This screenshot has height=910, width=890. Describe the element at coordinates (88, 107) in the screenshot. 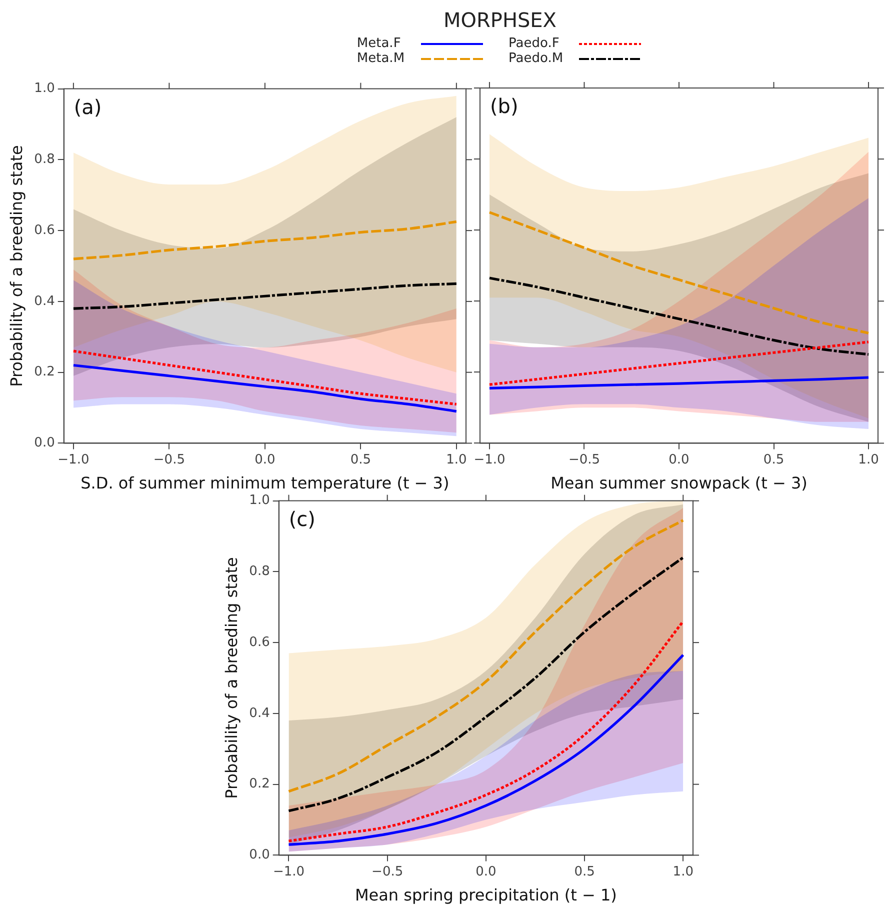

I see `annotation: (a)` at that location.